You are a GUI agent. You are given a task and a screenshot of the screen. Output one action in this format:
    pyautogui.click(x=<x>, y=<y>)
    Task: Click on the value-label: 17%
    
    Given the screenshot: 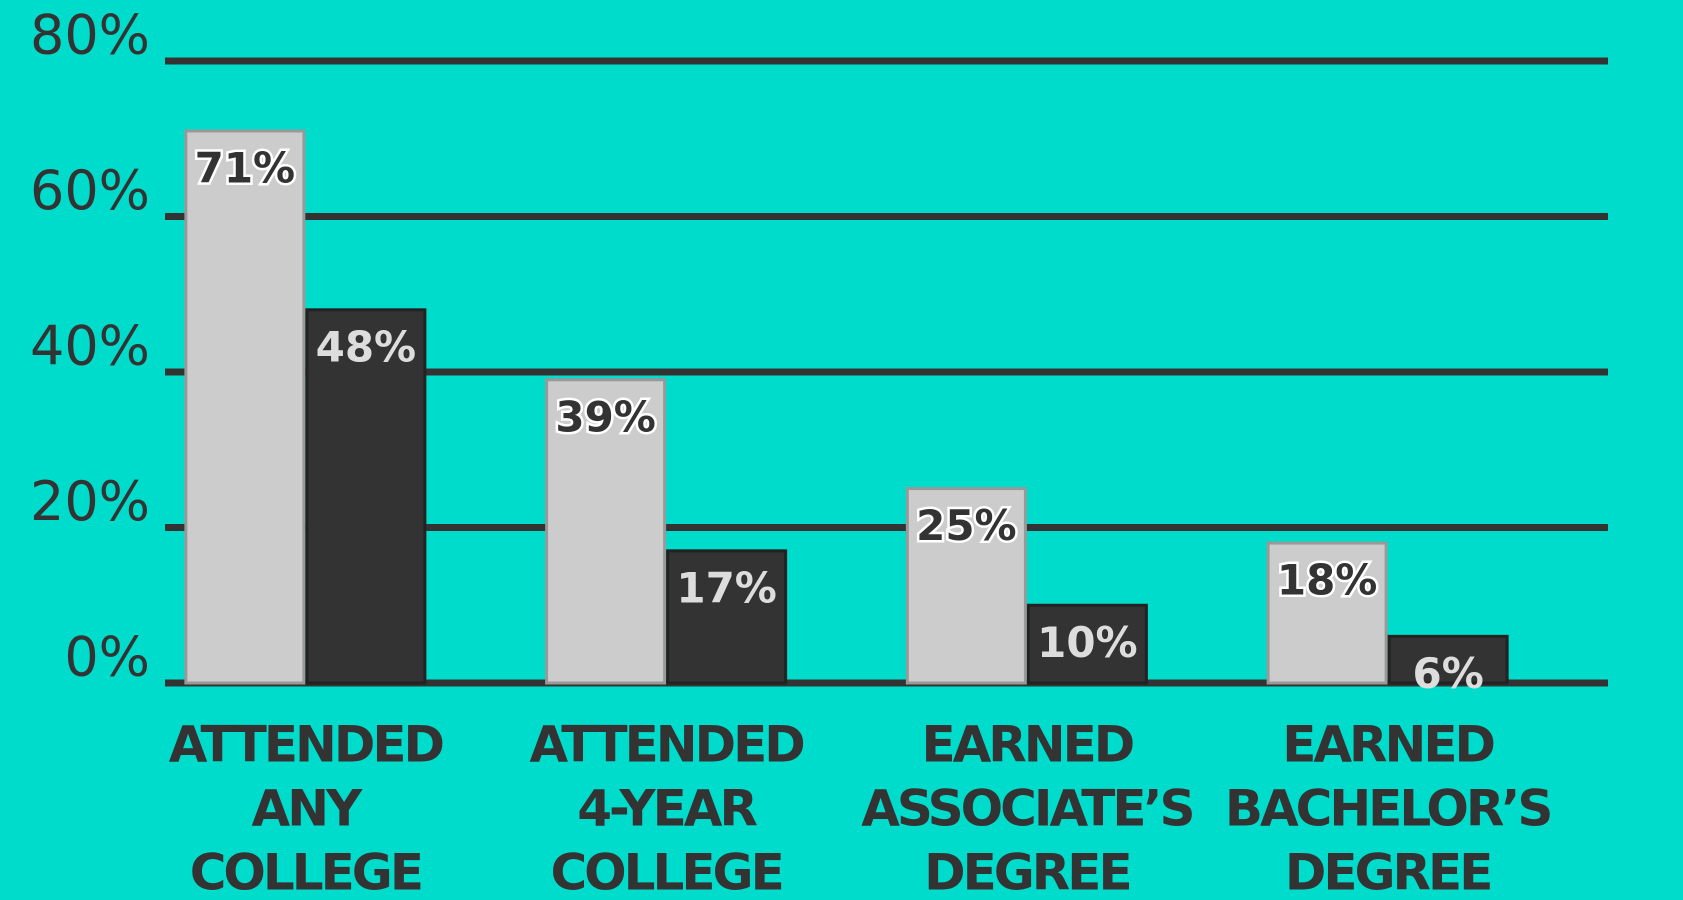 What is the action you would take?
    pyautogui.click(x=726, y=587)
    